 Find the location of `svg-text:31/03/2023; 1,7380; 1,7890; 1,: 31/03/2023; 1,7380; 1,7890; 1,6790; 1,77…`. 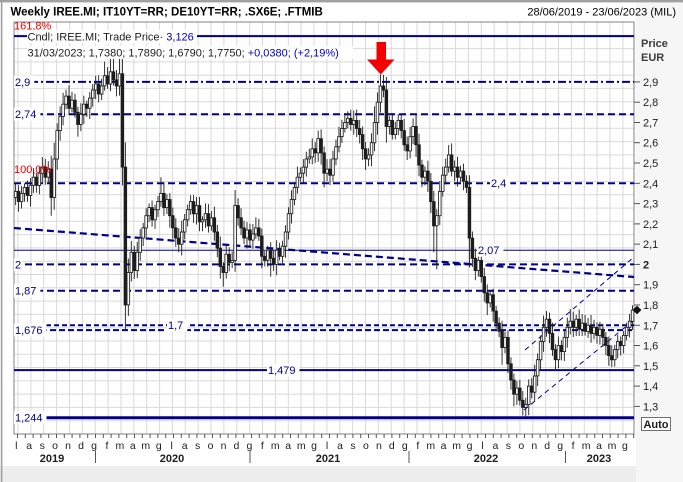

svg-text:31/03/2023; 1,7380; 1,7890; 1,: 31/03/2023; 1,7380; 1,7890; 1,6790; 1,77… is located at coordinates (183, 54).